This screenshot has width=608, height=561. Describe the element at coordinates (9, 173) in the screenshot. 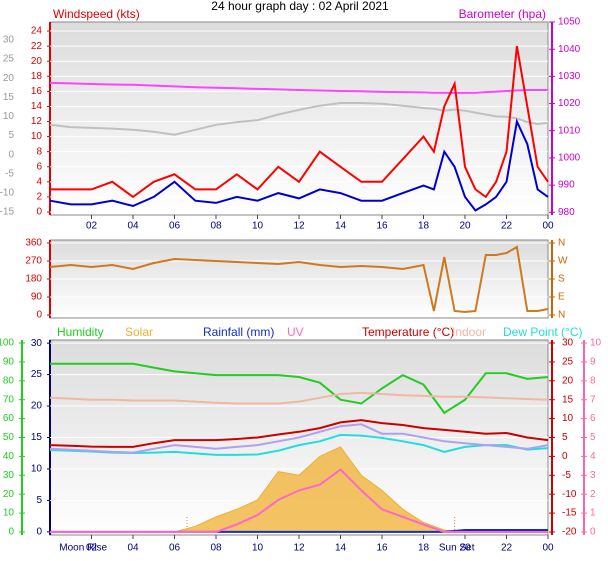

I see `tick-label: -5` at that location.